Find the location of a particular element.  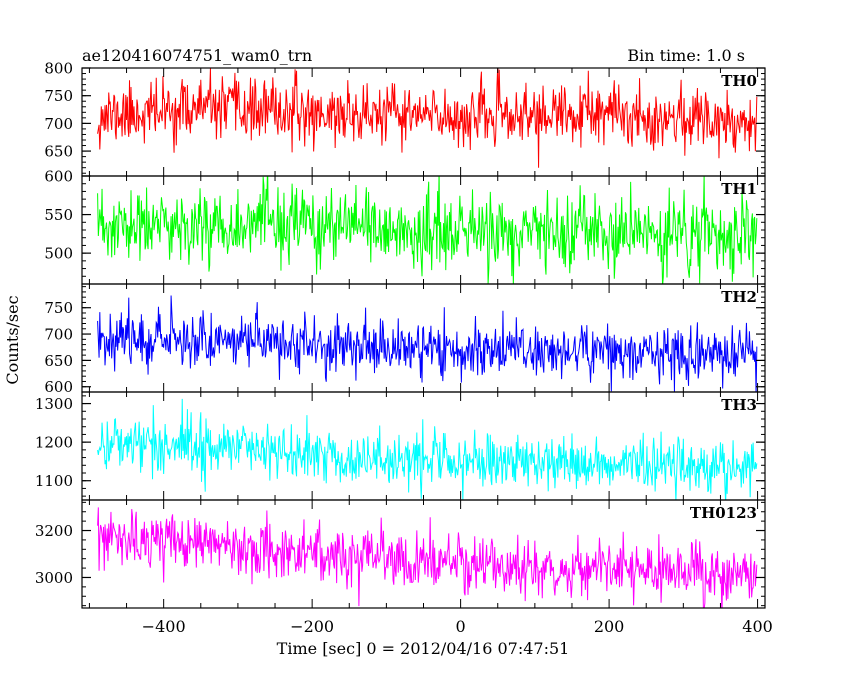

panel-frame is located at coordinates (423, 122).